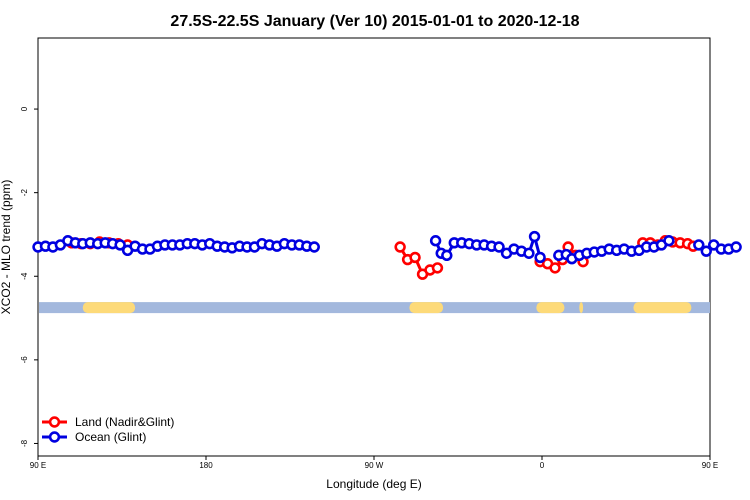 Image resolution: width=750 pixels, height=500 pixels. What do you see at coordinates (24, 443) in the screenshot?
I see `y-tick-label-4: -8` at bounding box center [24, 443].